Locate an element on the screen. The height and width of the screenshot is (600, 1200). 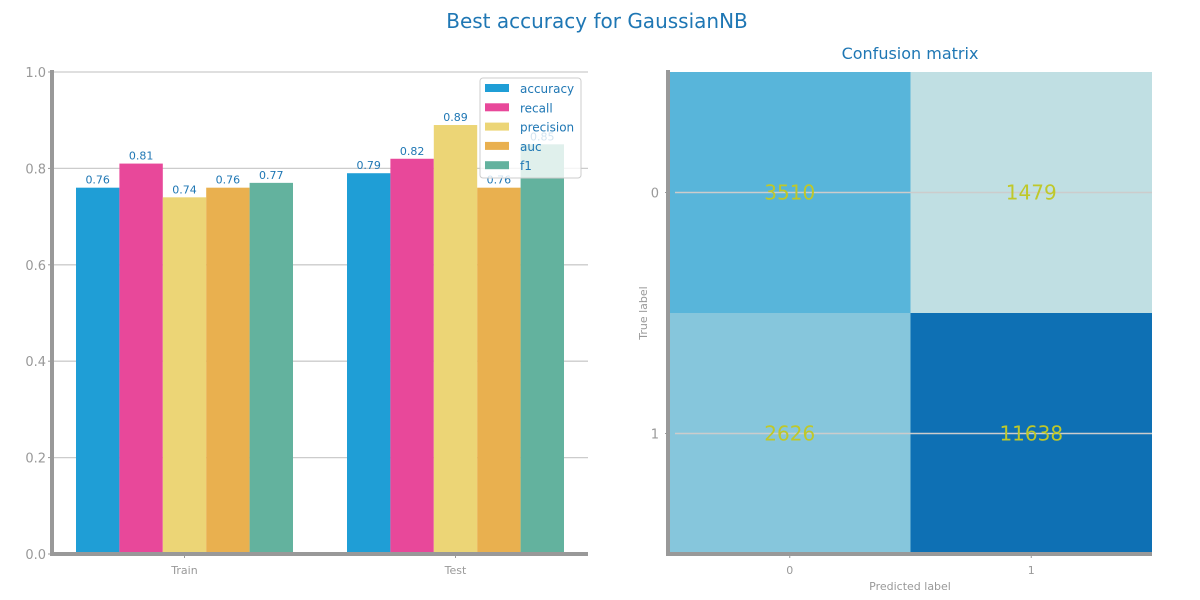
bar-recall-train is located at coordinates (141, 358).